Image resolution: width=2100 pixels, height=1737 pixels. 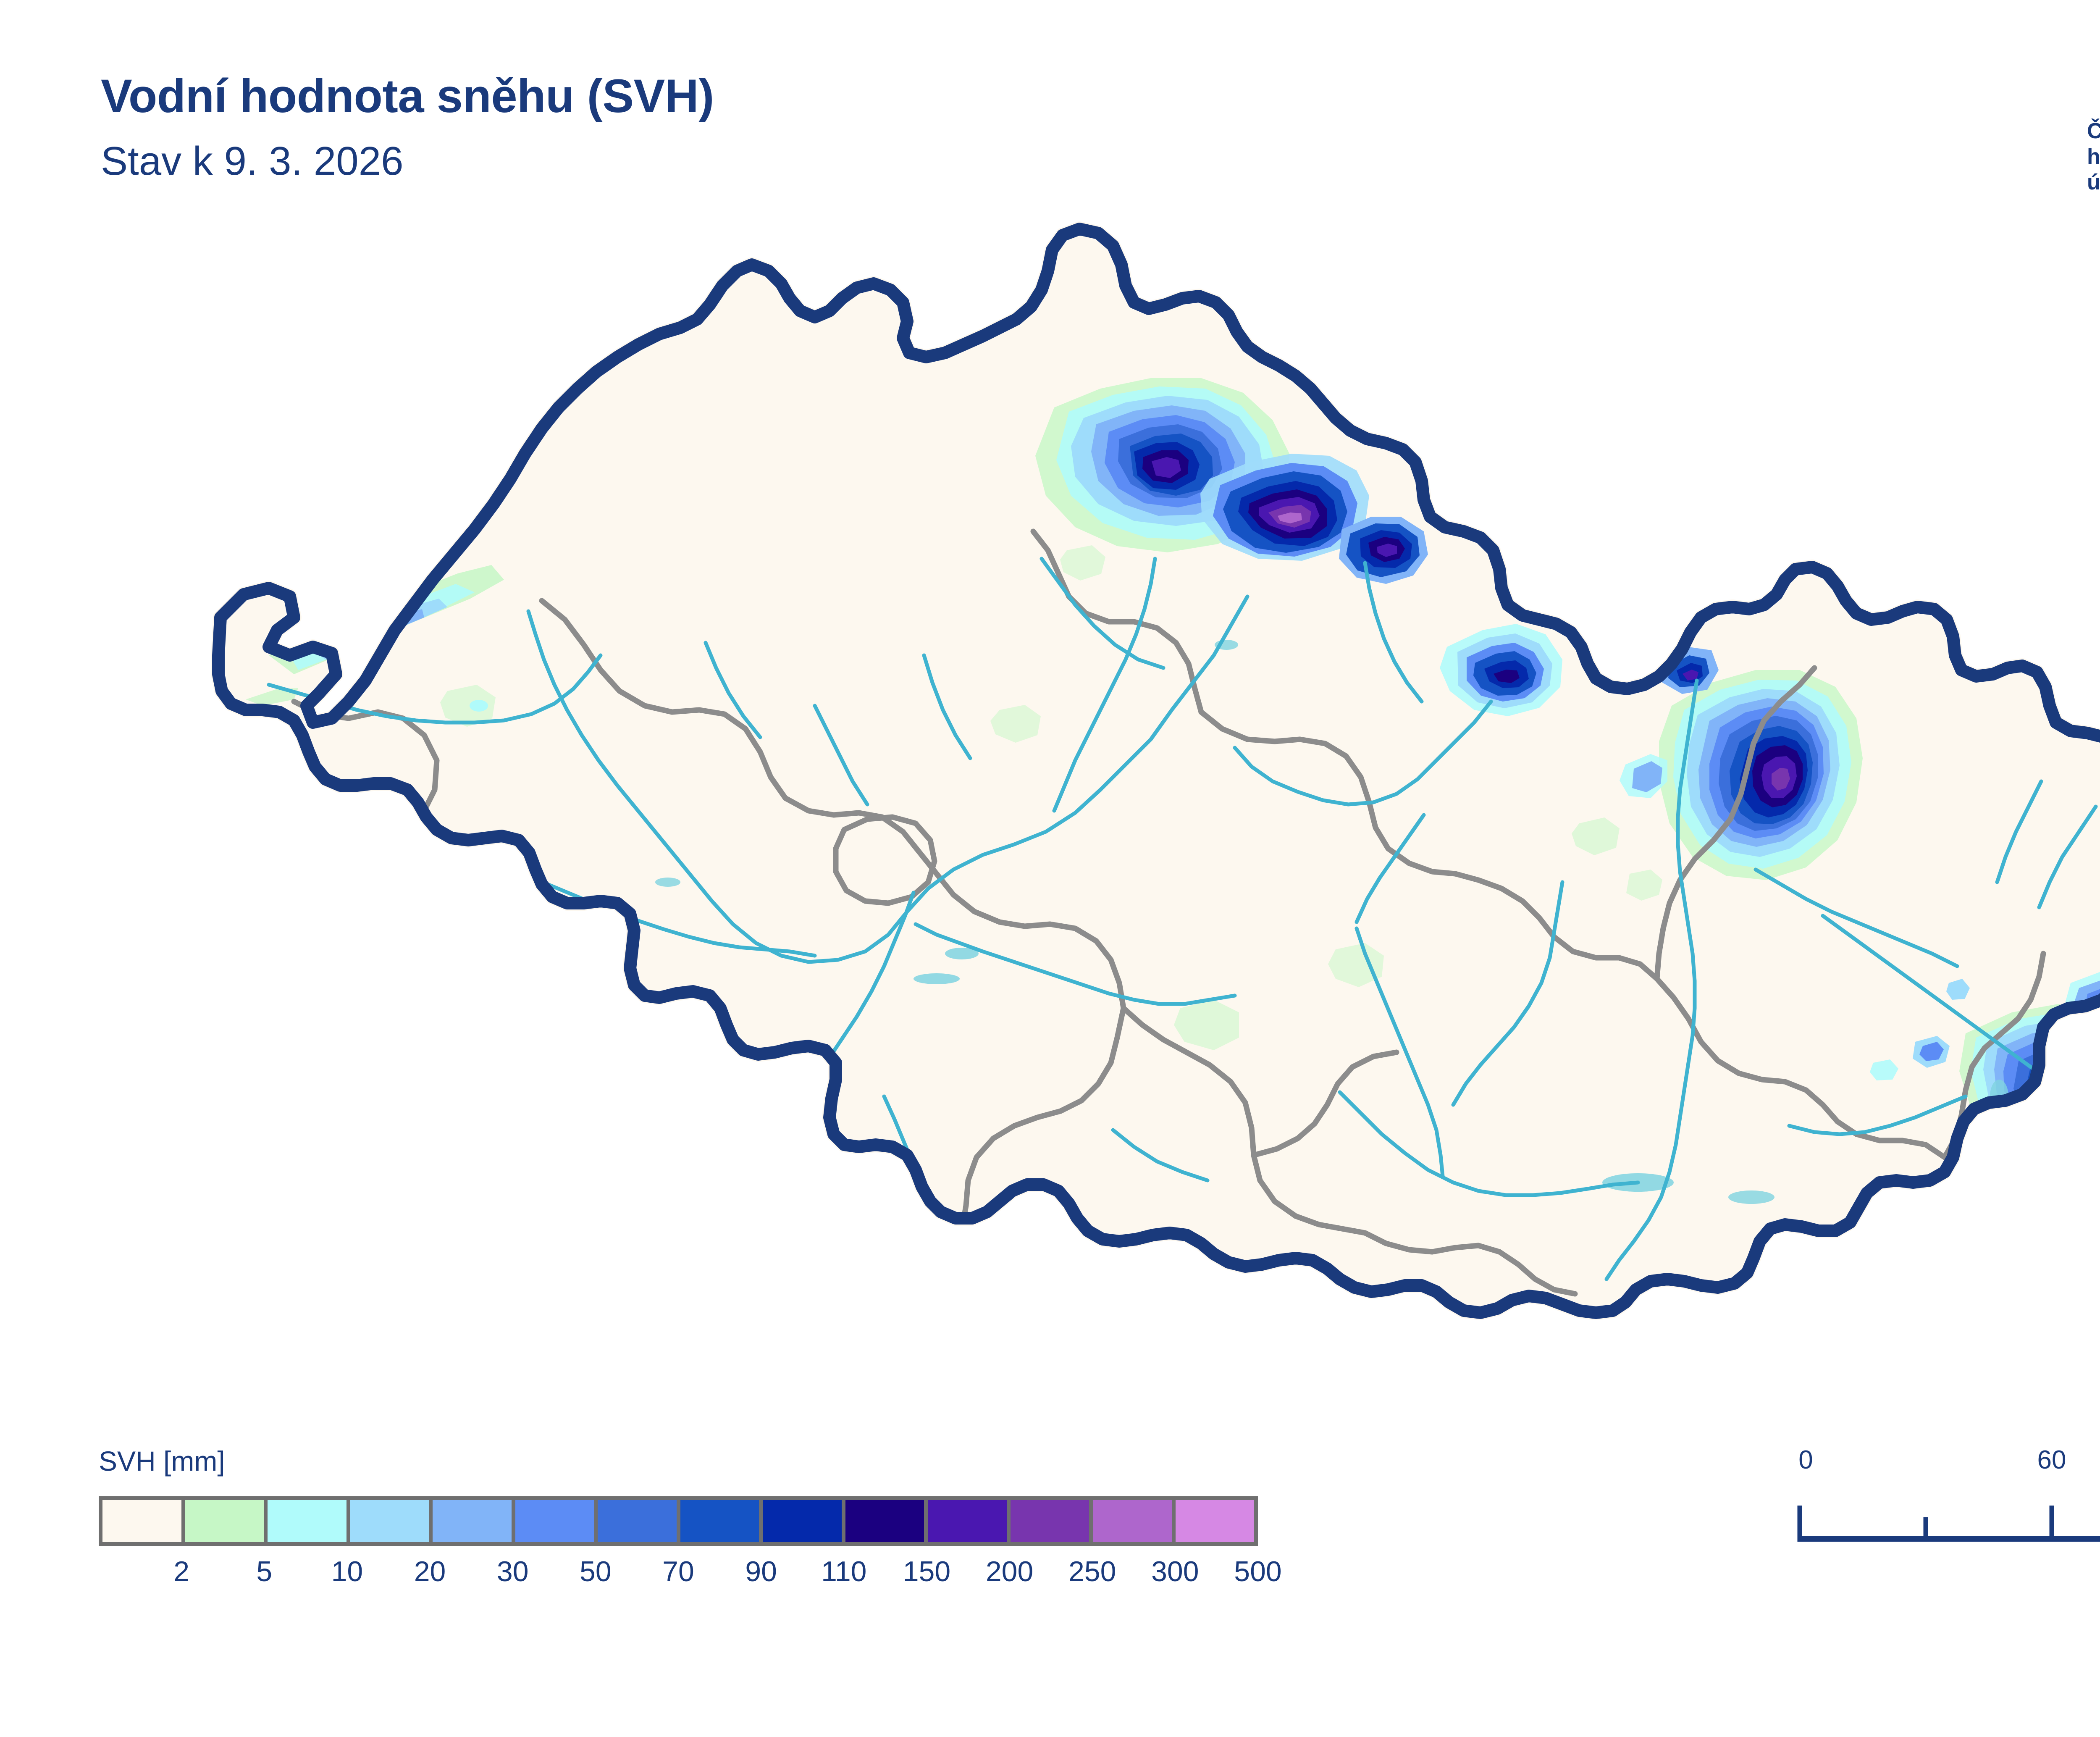 I want to click on logo-line-1: Český, so click(x=2093, y=131).